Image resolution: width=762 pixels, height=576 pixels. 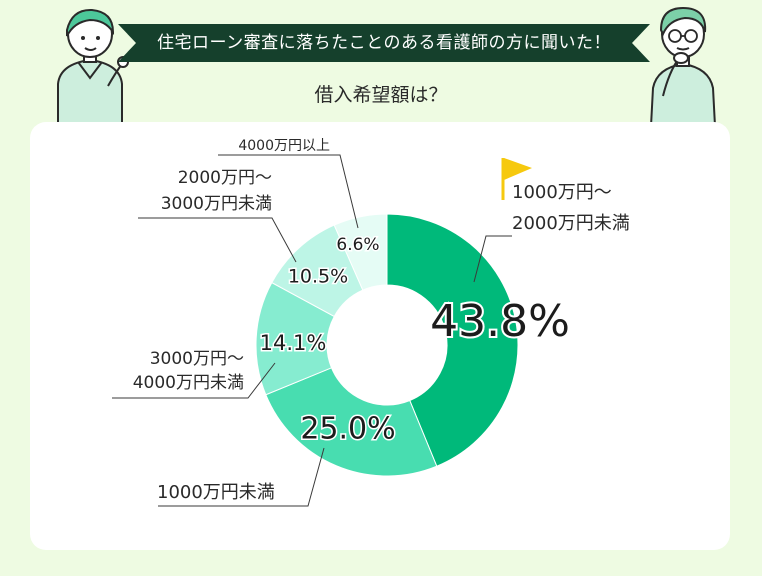 I want to click on flag-icon, so click(x=516, y=179).